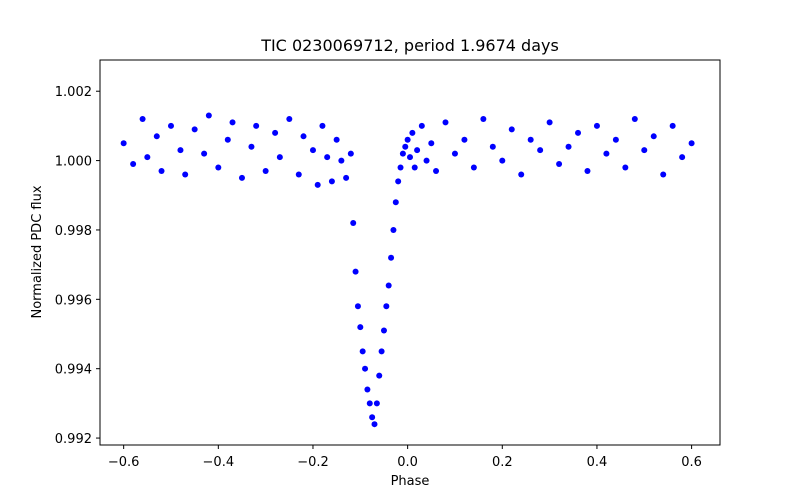 Image resolution: width=800 pixels, height=504 pixels. Describe the element at coordinates (73, 370) in the screenshot. I see `y-tick-label: 0.994` at that location.